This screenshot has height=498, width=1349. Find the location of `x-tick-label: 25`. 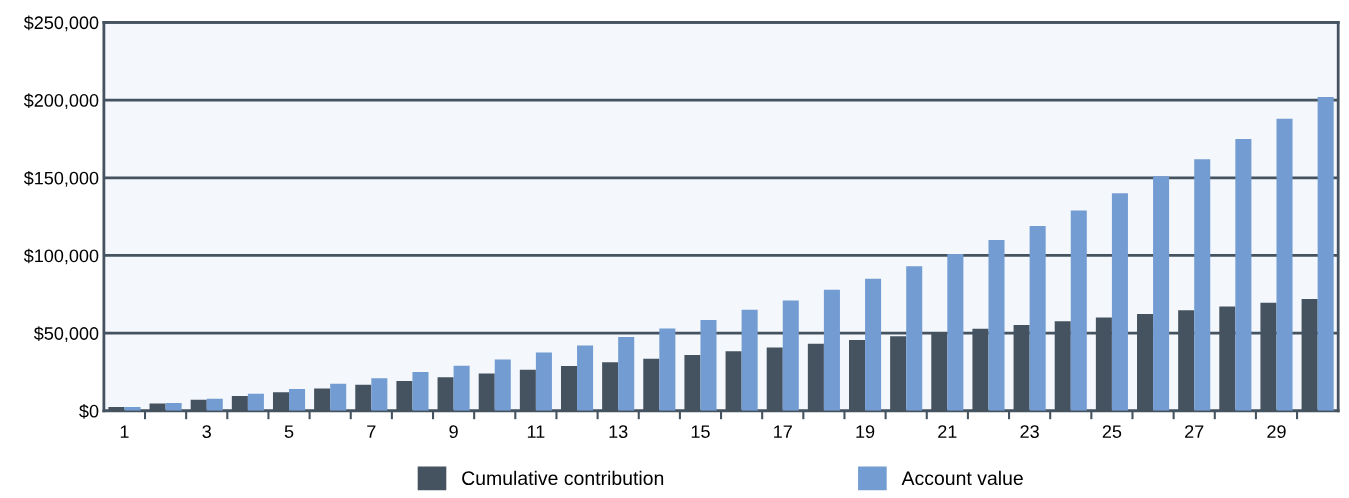

x-tick-label: 25 is located at coordinates (1112, 431).